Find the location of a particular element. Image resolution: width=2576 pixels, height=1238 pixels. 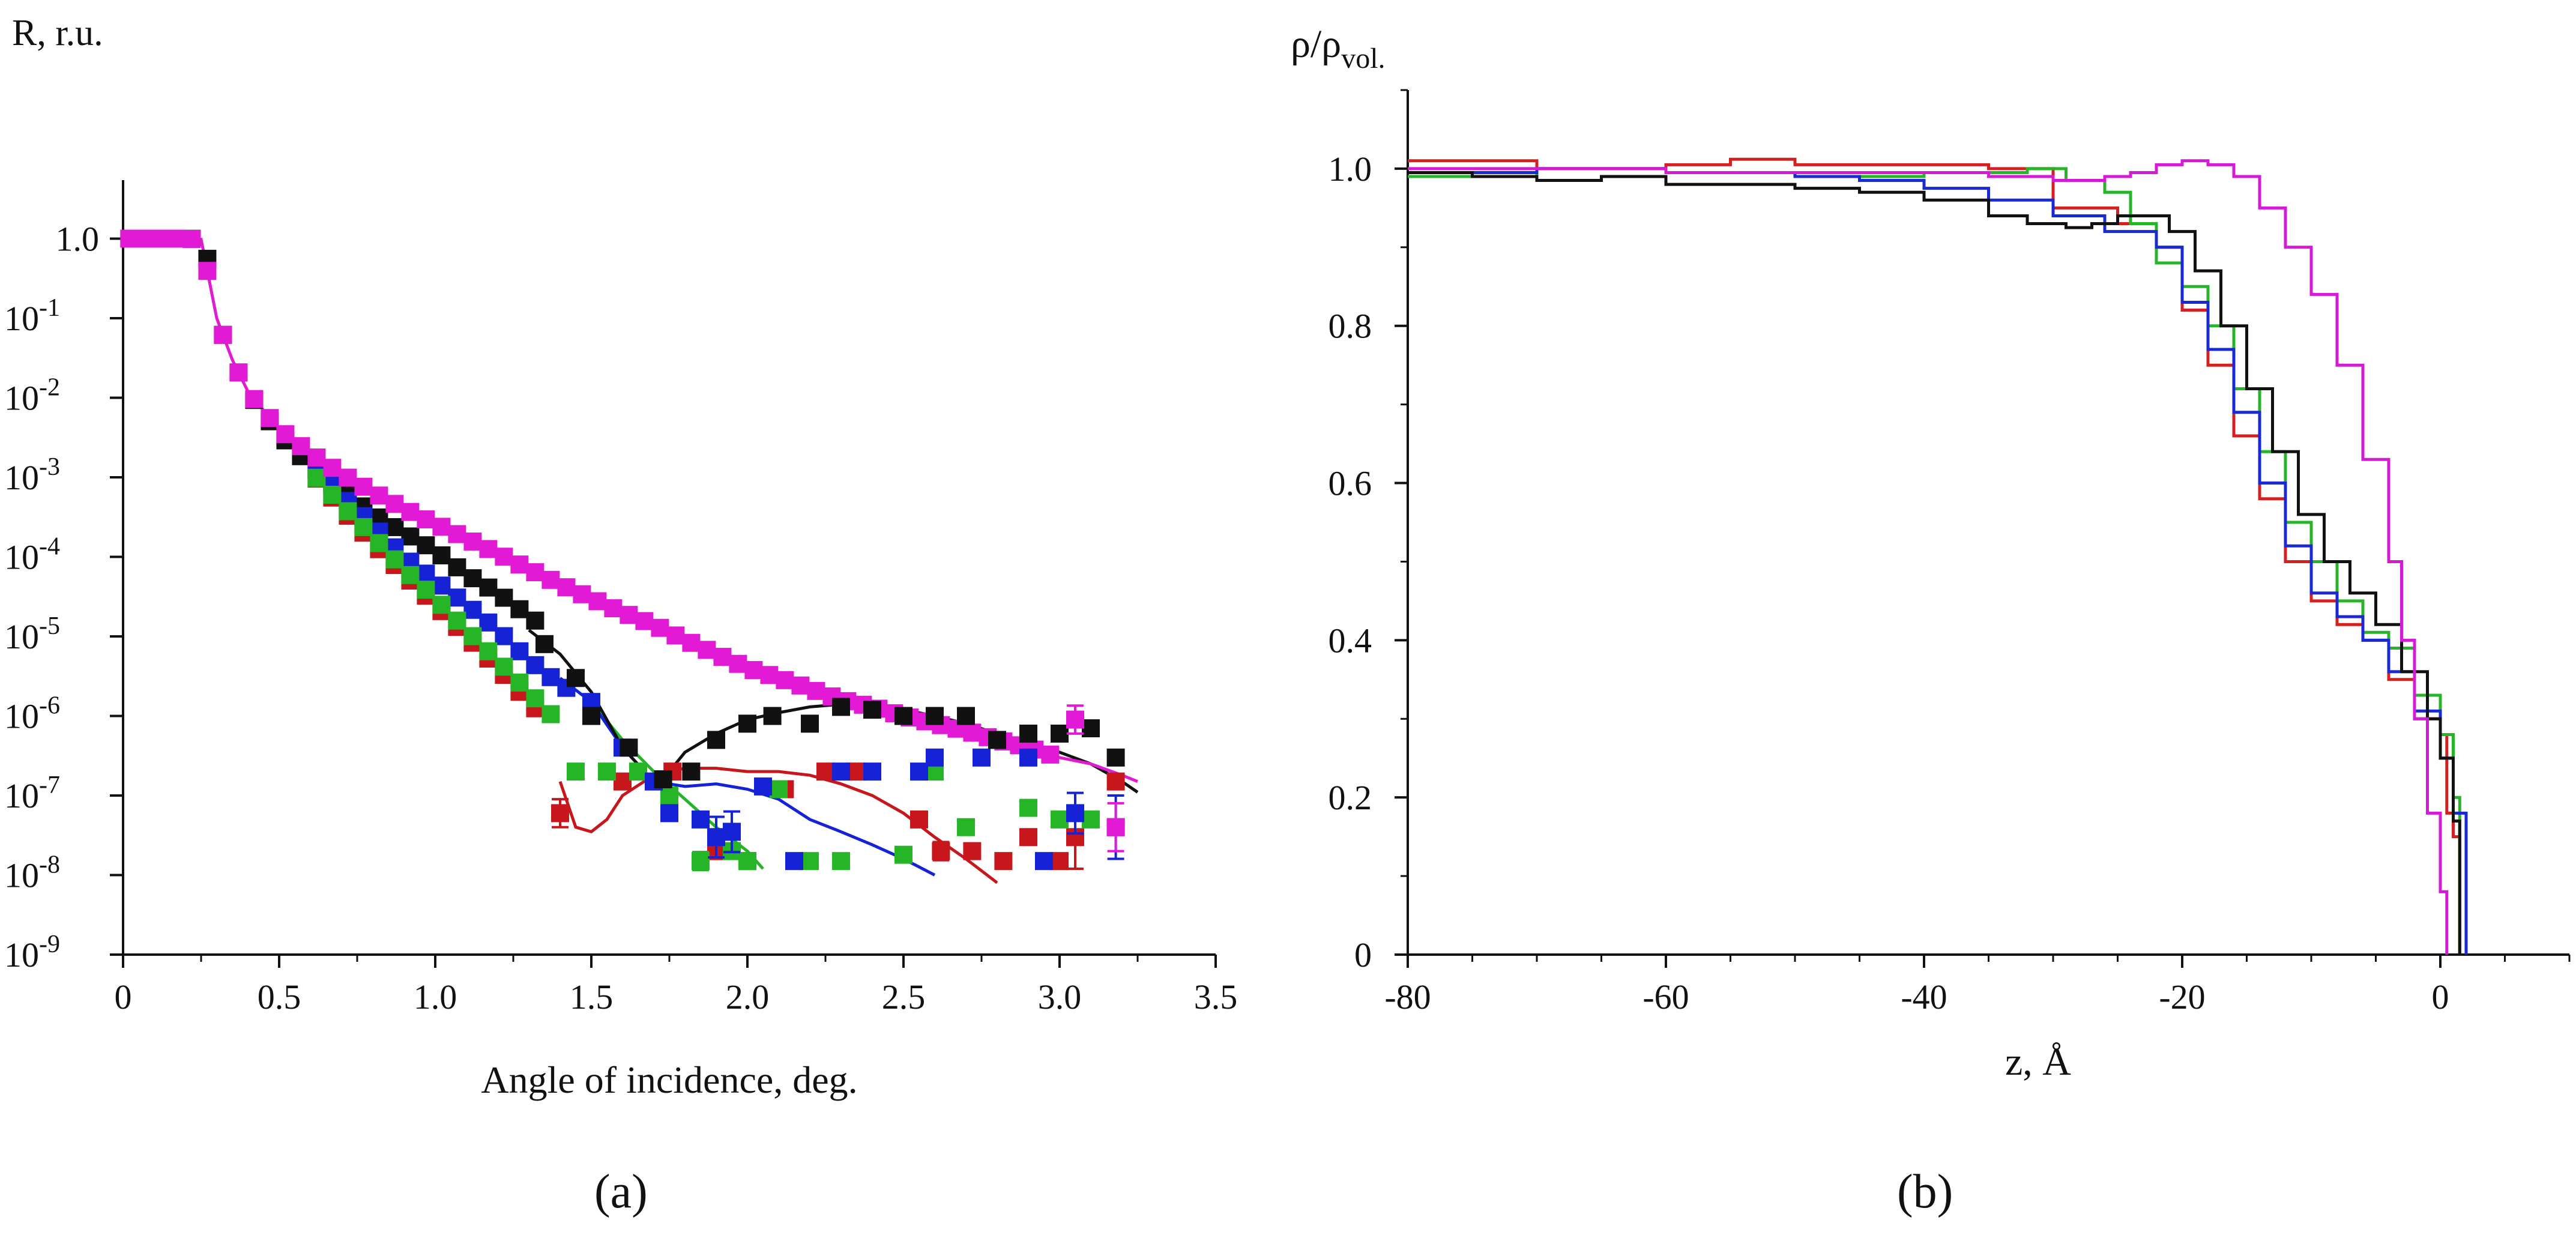

panel-a-y-tick-label: 1.0 is located at coordinates (78, 239).